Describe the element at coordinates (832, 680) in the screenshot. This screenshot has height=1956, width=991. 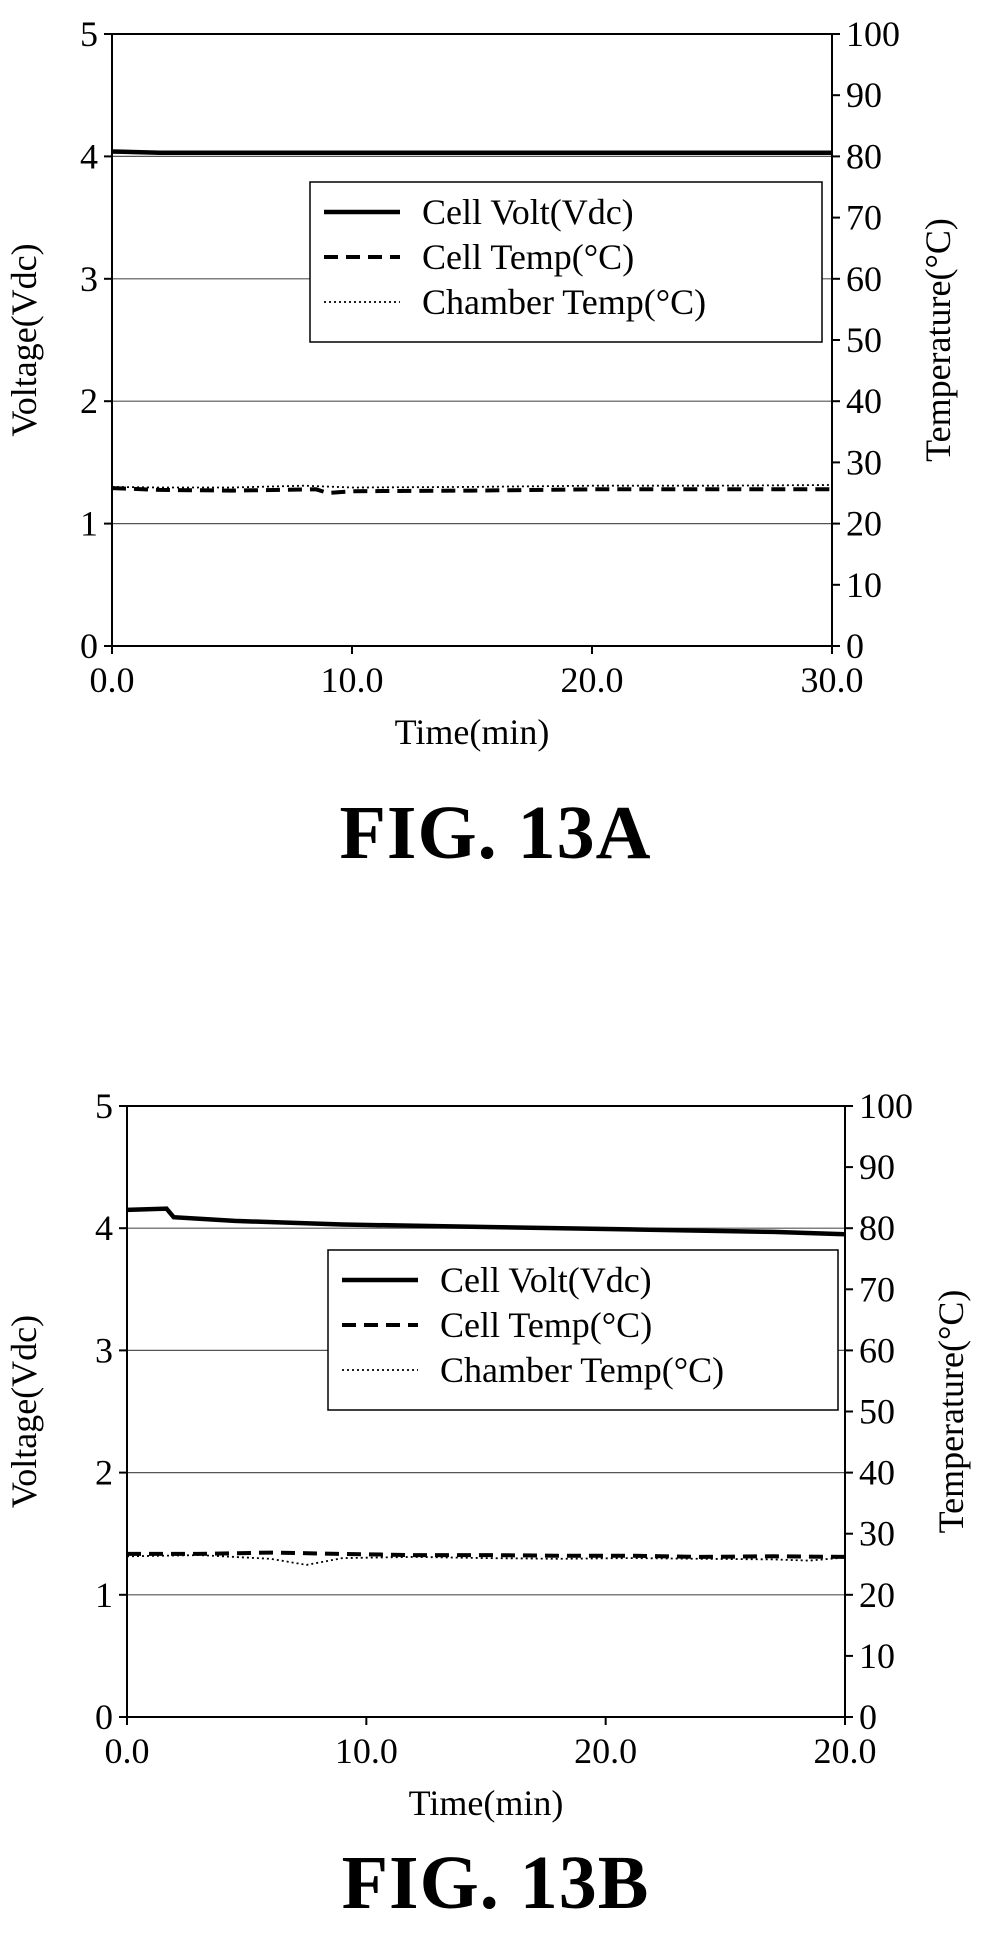
I see `x-tick-label: 30.0` at that location.